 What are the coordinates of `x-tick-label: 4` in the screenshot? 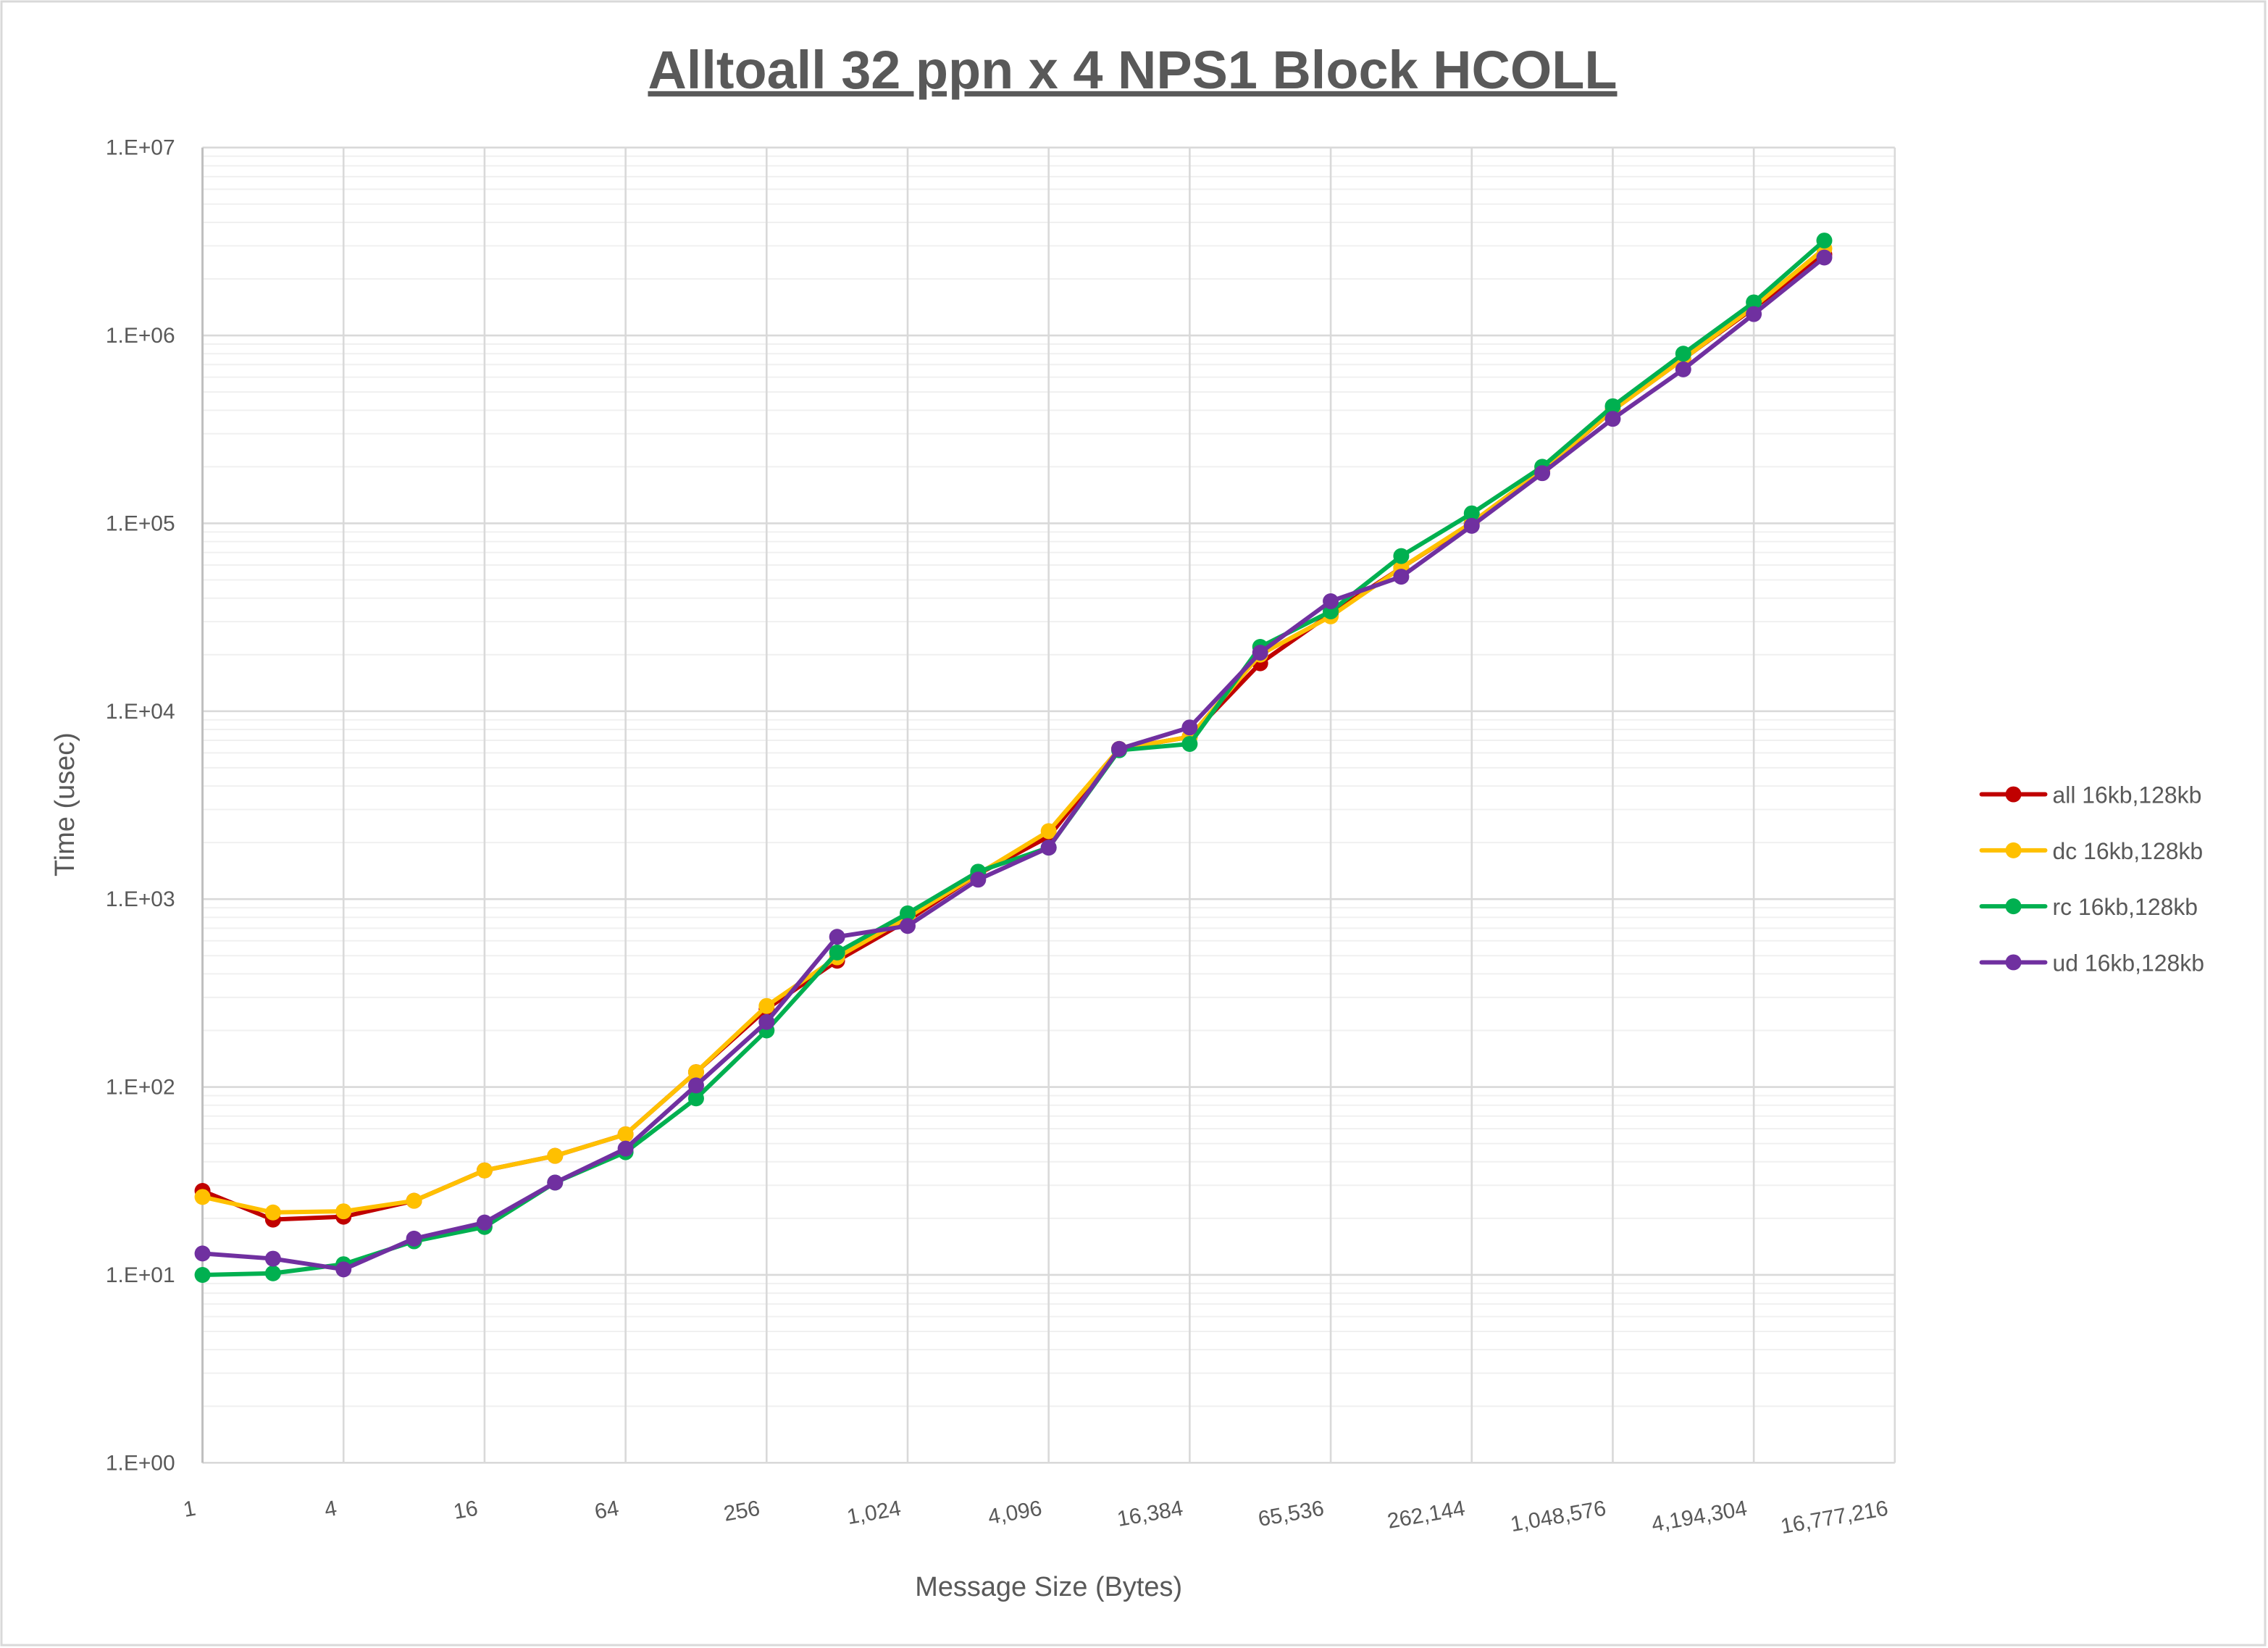 It's located at (330, 1509).